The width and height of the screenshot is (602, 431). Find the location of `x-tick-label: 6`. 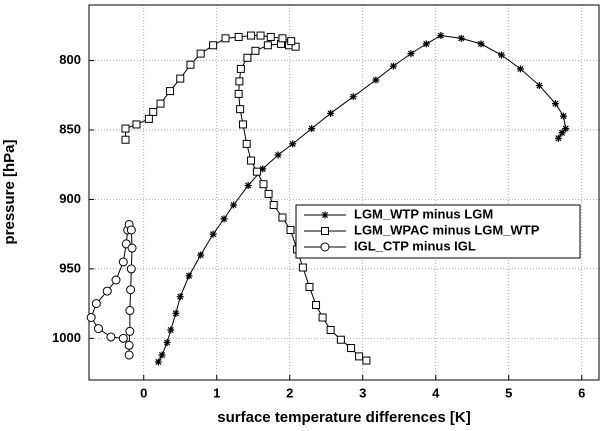

x-tick-label: 6 is located at coordinates (581, 392).